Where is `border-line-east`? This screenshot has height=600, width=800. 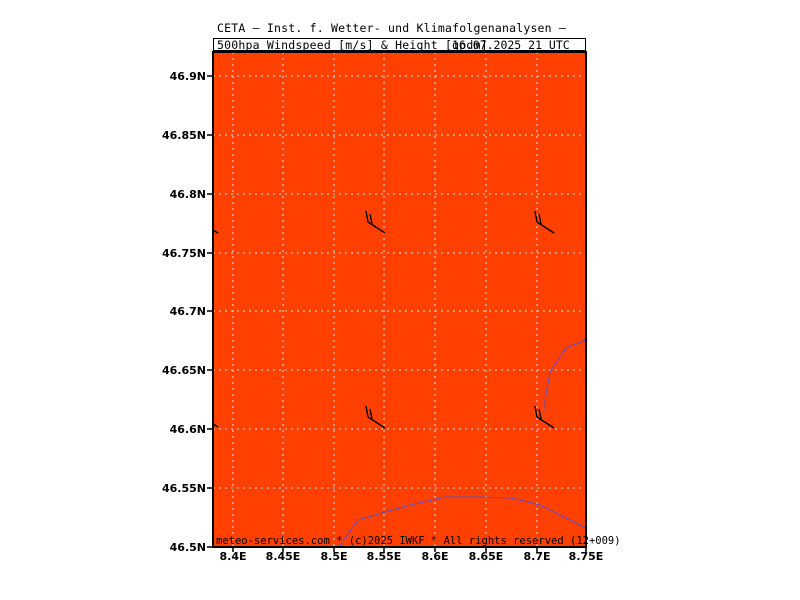 border-line-east is located at coordinates (565, 374).